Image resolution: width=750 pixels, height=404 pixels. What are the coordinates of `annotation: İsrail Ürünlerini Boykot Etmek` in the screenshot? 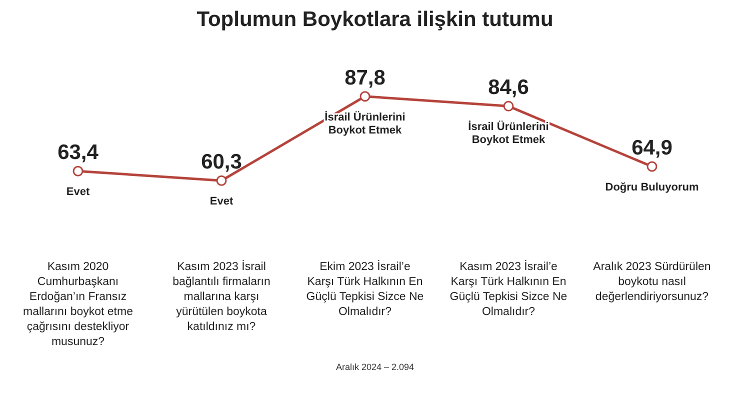 It's located at (508, 133).